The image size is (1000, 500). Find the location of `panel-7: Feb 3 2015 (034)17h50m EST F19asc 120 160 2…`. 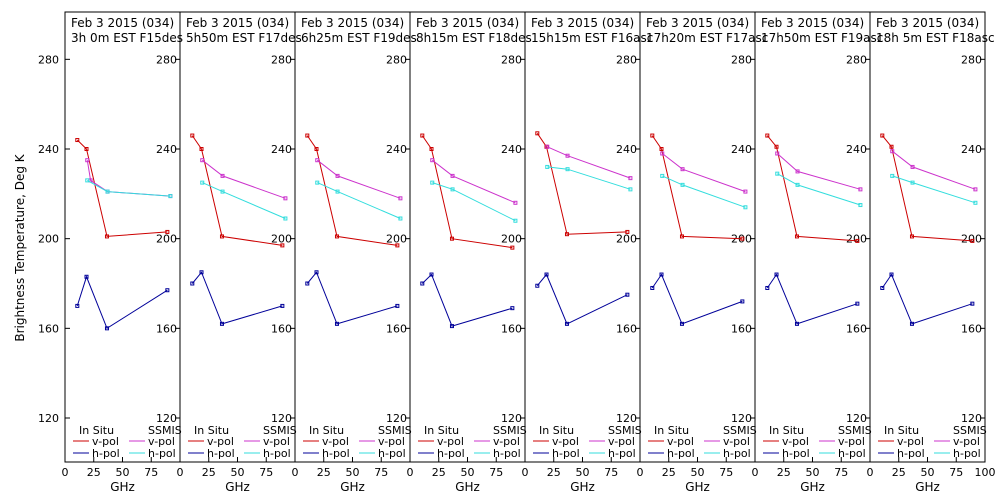

panel-7: Feb 3 2015 (034)17h50m EST F19asc 120 160 2… is located at coordinates (817, 252).